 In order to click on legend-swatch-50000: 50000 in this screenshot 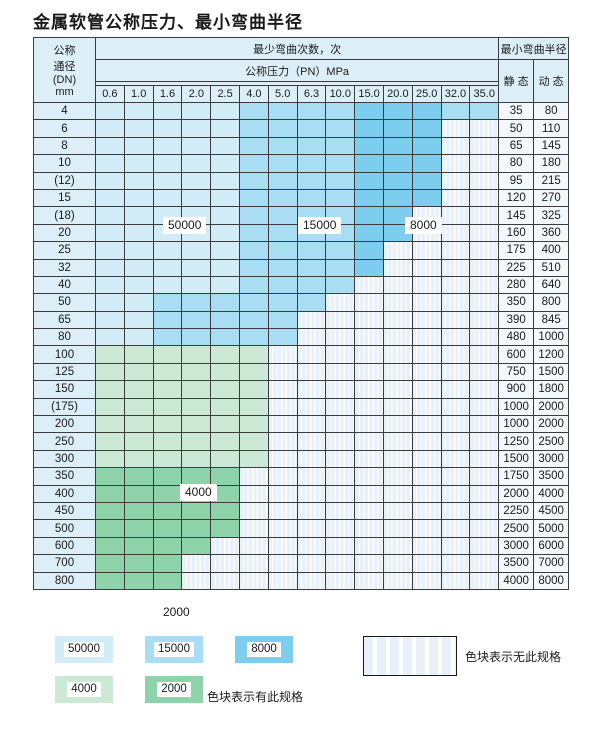, I will do `click(84, 649)`.